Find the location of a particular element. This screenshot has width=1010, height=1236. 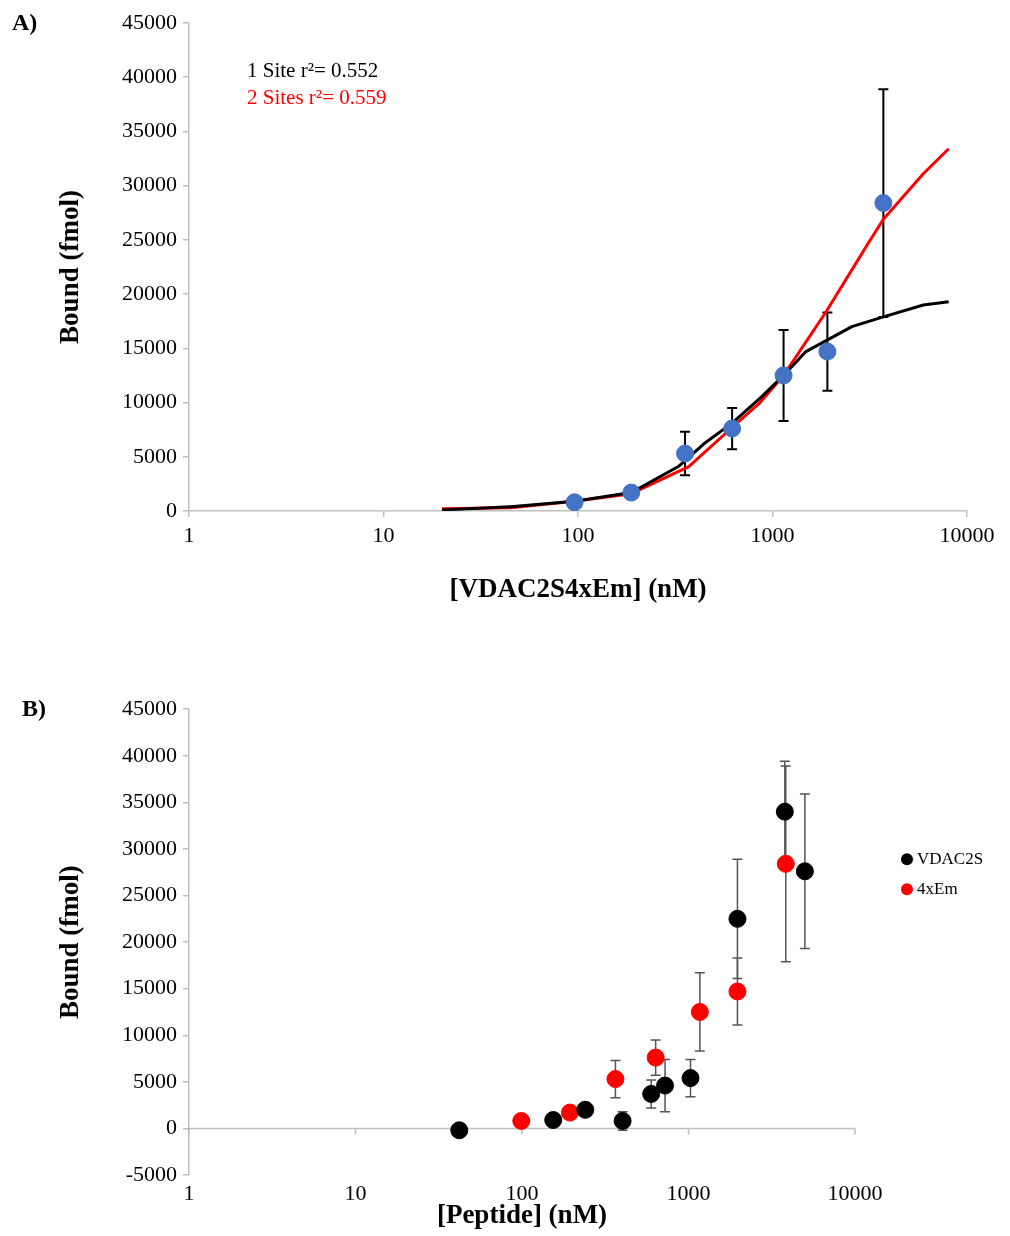

text: 1 Site r²= 0.552 is located at coordinates (313, 69).